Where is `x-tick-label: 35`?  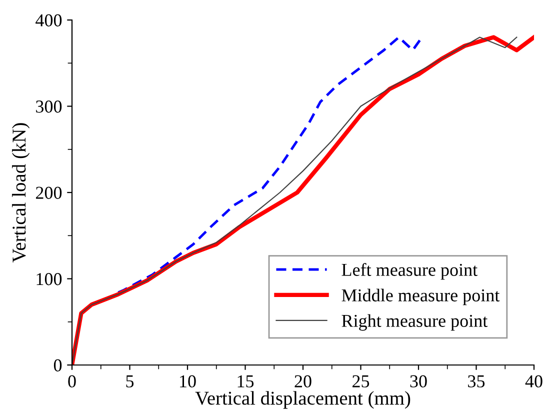
x-tick-label: 35 is located at coordinates (476, 381).